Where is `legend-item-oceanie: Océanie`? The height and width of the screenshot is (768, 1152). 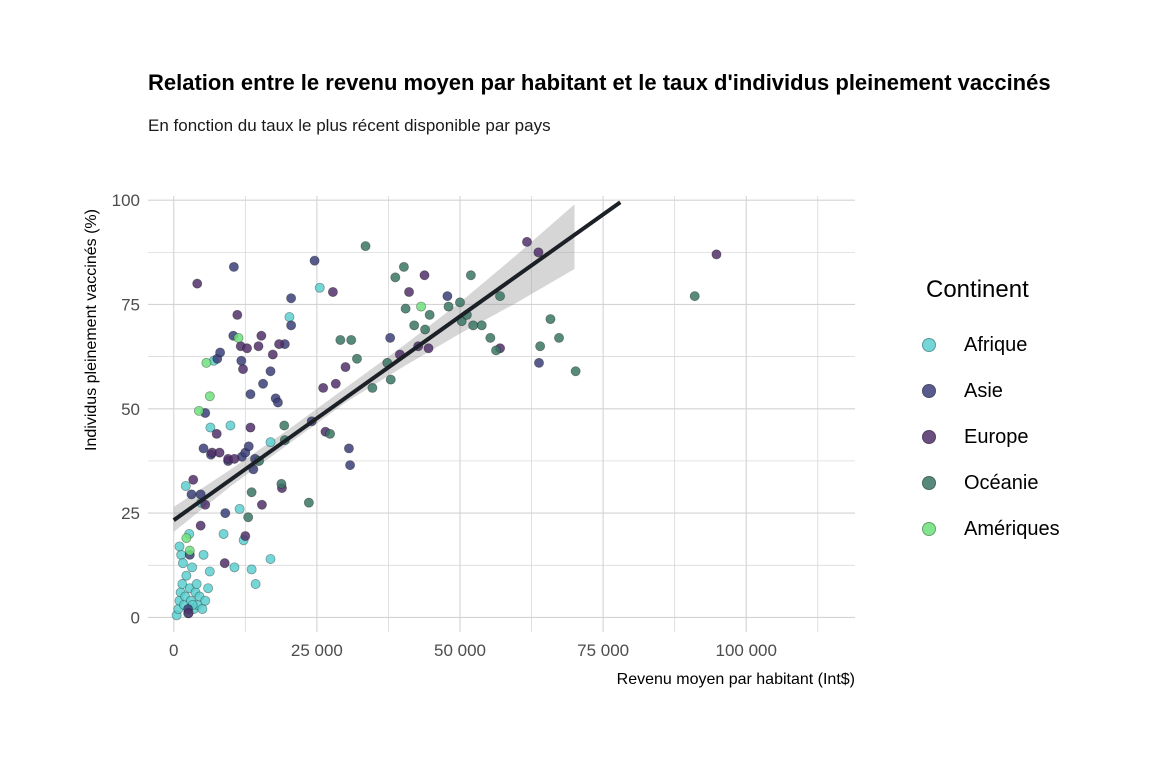
legend-item-oceanie: Océanie is located at coordinates (989, 483).